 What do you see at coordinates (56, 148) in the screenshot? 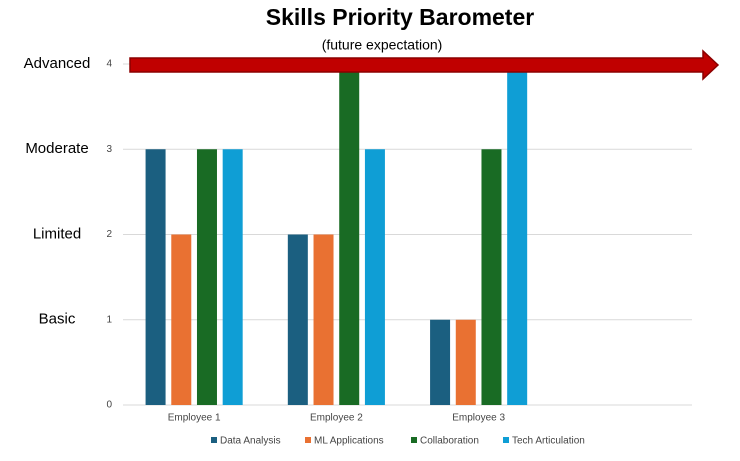
I see `level-label: Moderate` at bounding box center [56, 148].